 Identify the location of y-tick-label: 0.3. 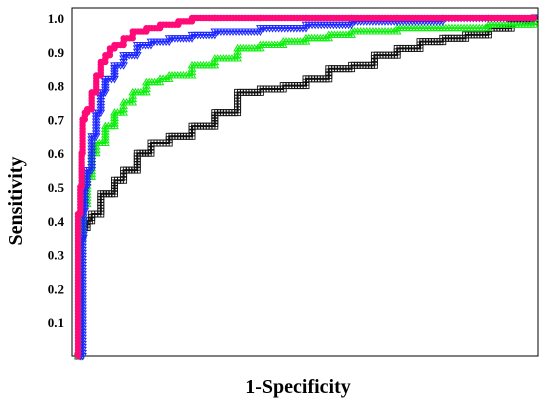
(56, 255).